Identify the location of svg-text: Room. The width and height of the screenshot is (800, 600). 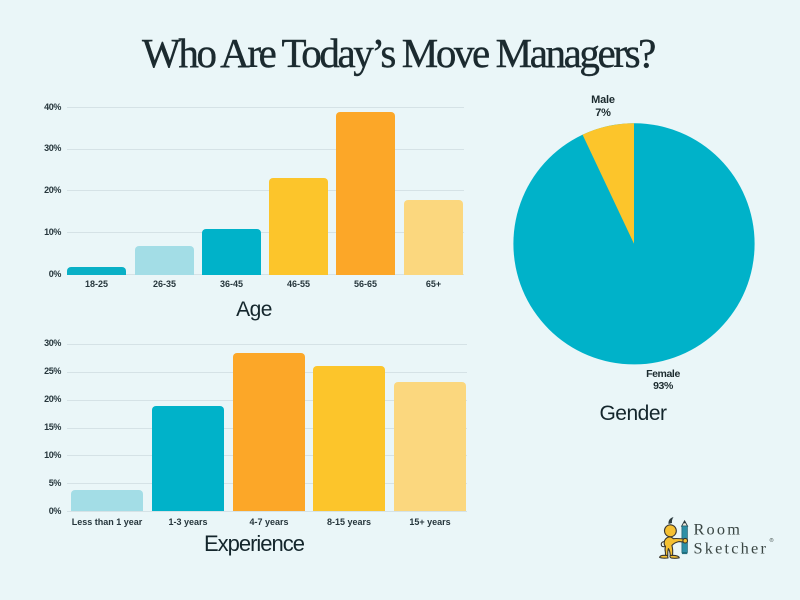
(718, 529).